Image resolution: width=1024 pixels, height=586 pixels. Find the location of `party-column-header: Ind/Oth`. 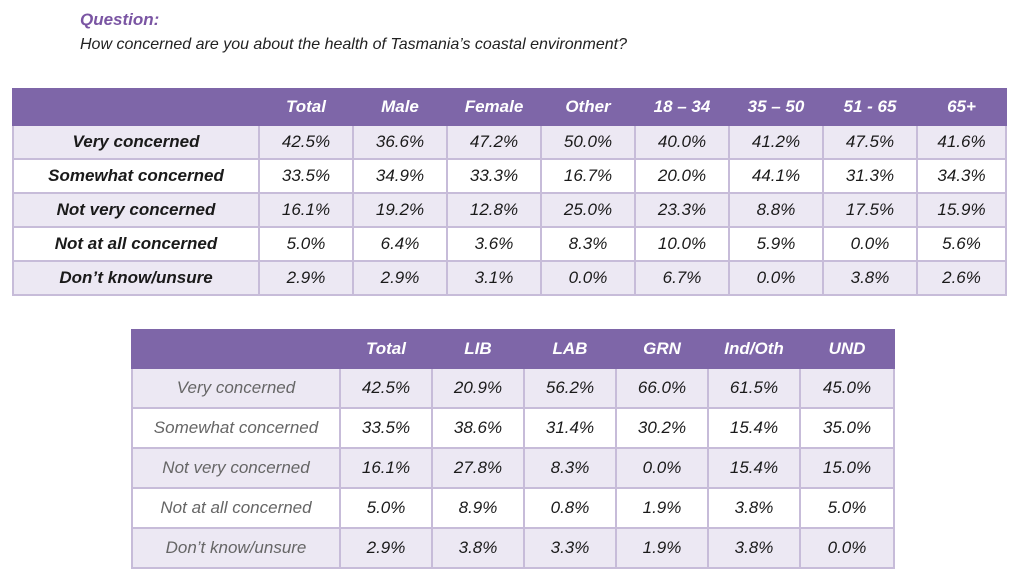

party-column-header: Ind/Oth is located at coordinates (754, 349).